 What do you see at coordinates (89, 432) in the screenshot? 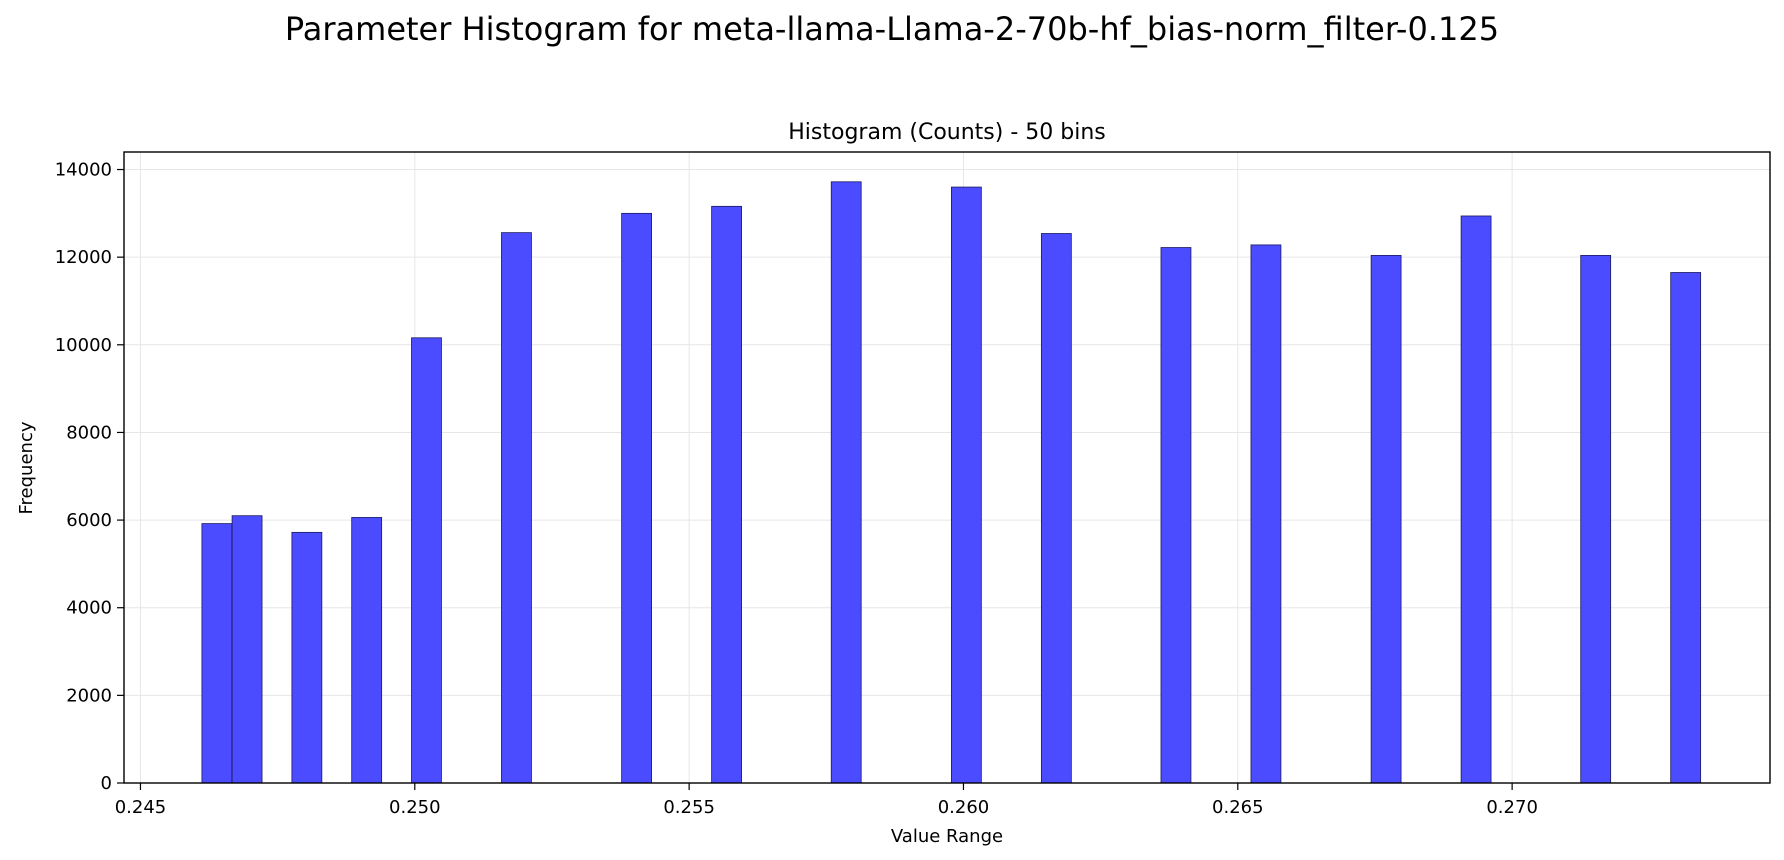
I see `y-tick-label: 8000` at bounding box center [89, 432].